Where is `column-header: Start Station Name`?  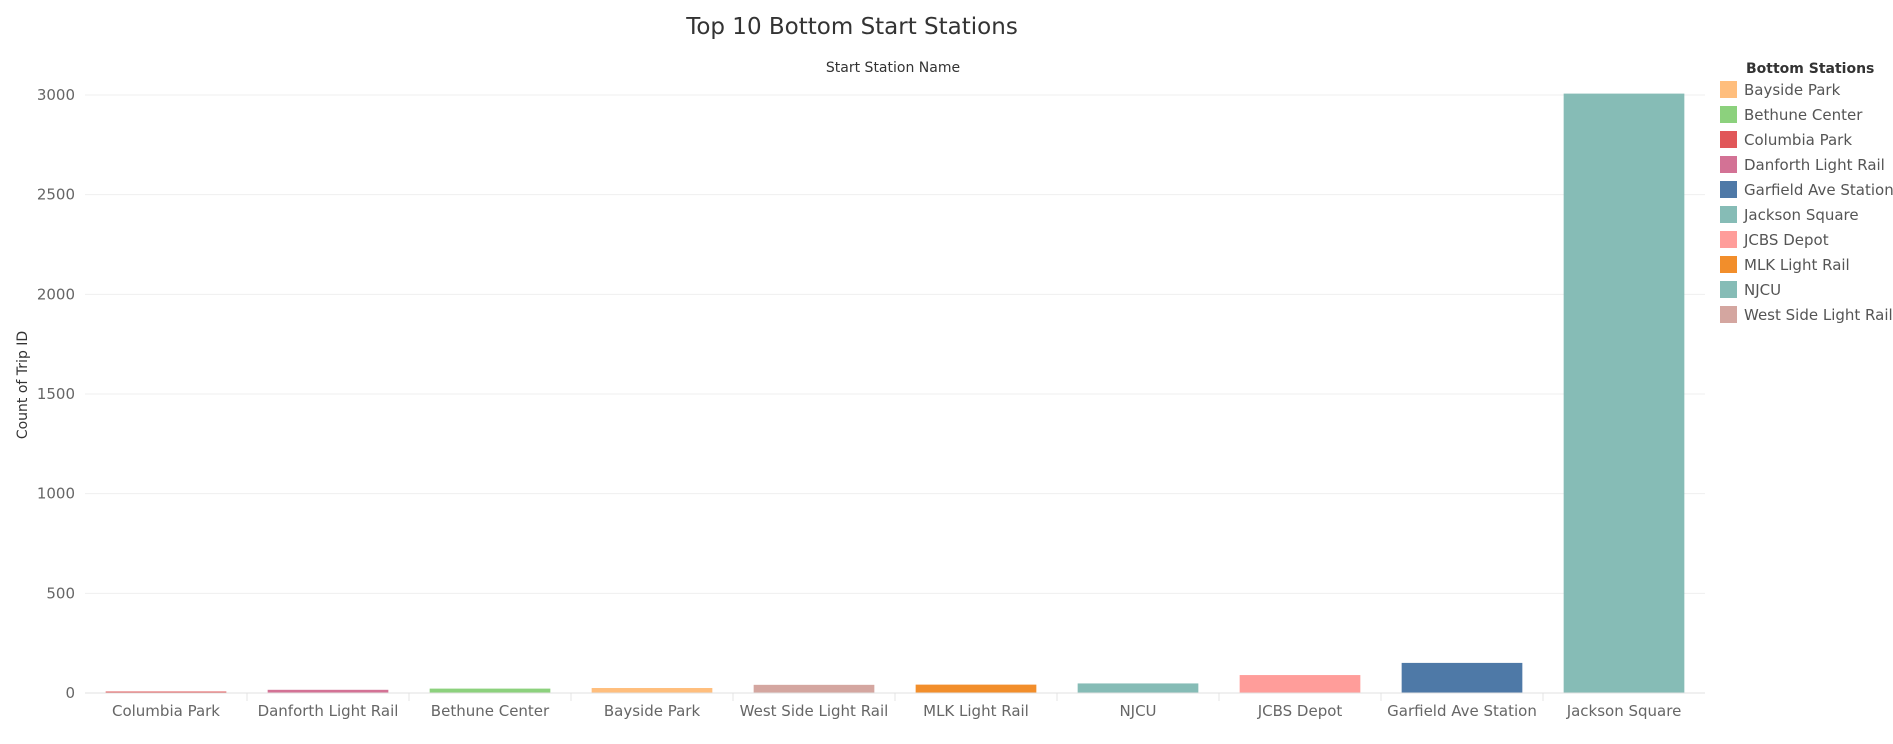
column-header: Start Station Name is located at coordinates (893, 68).